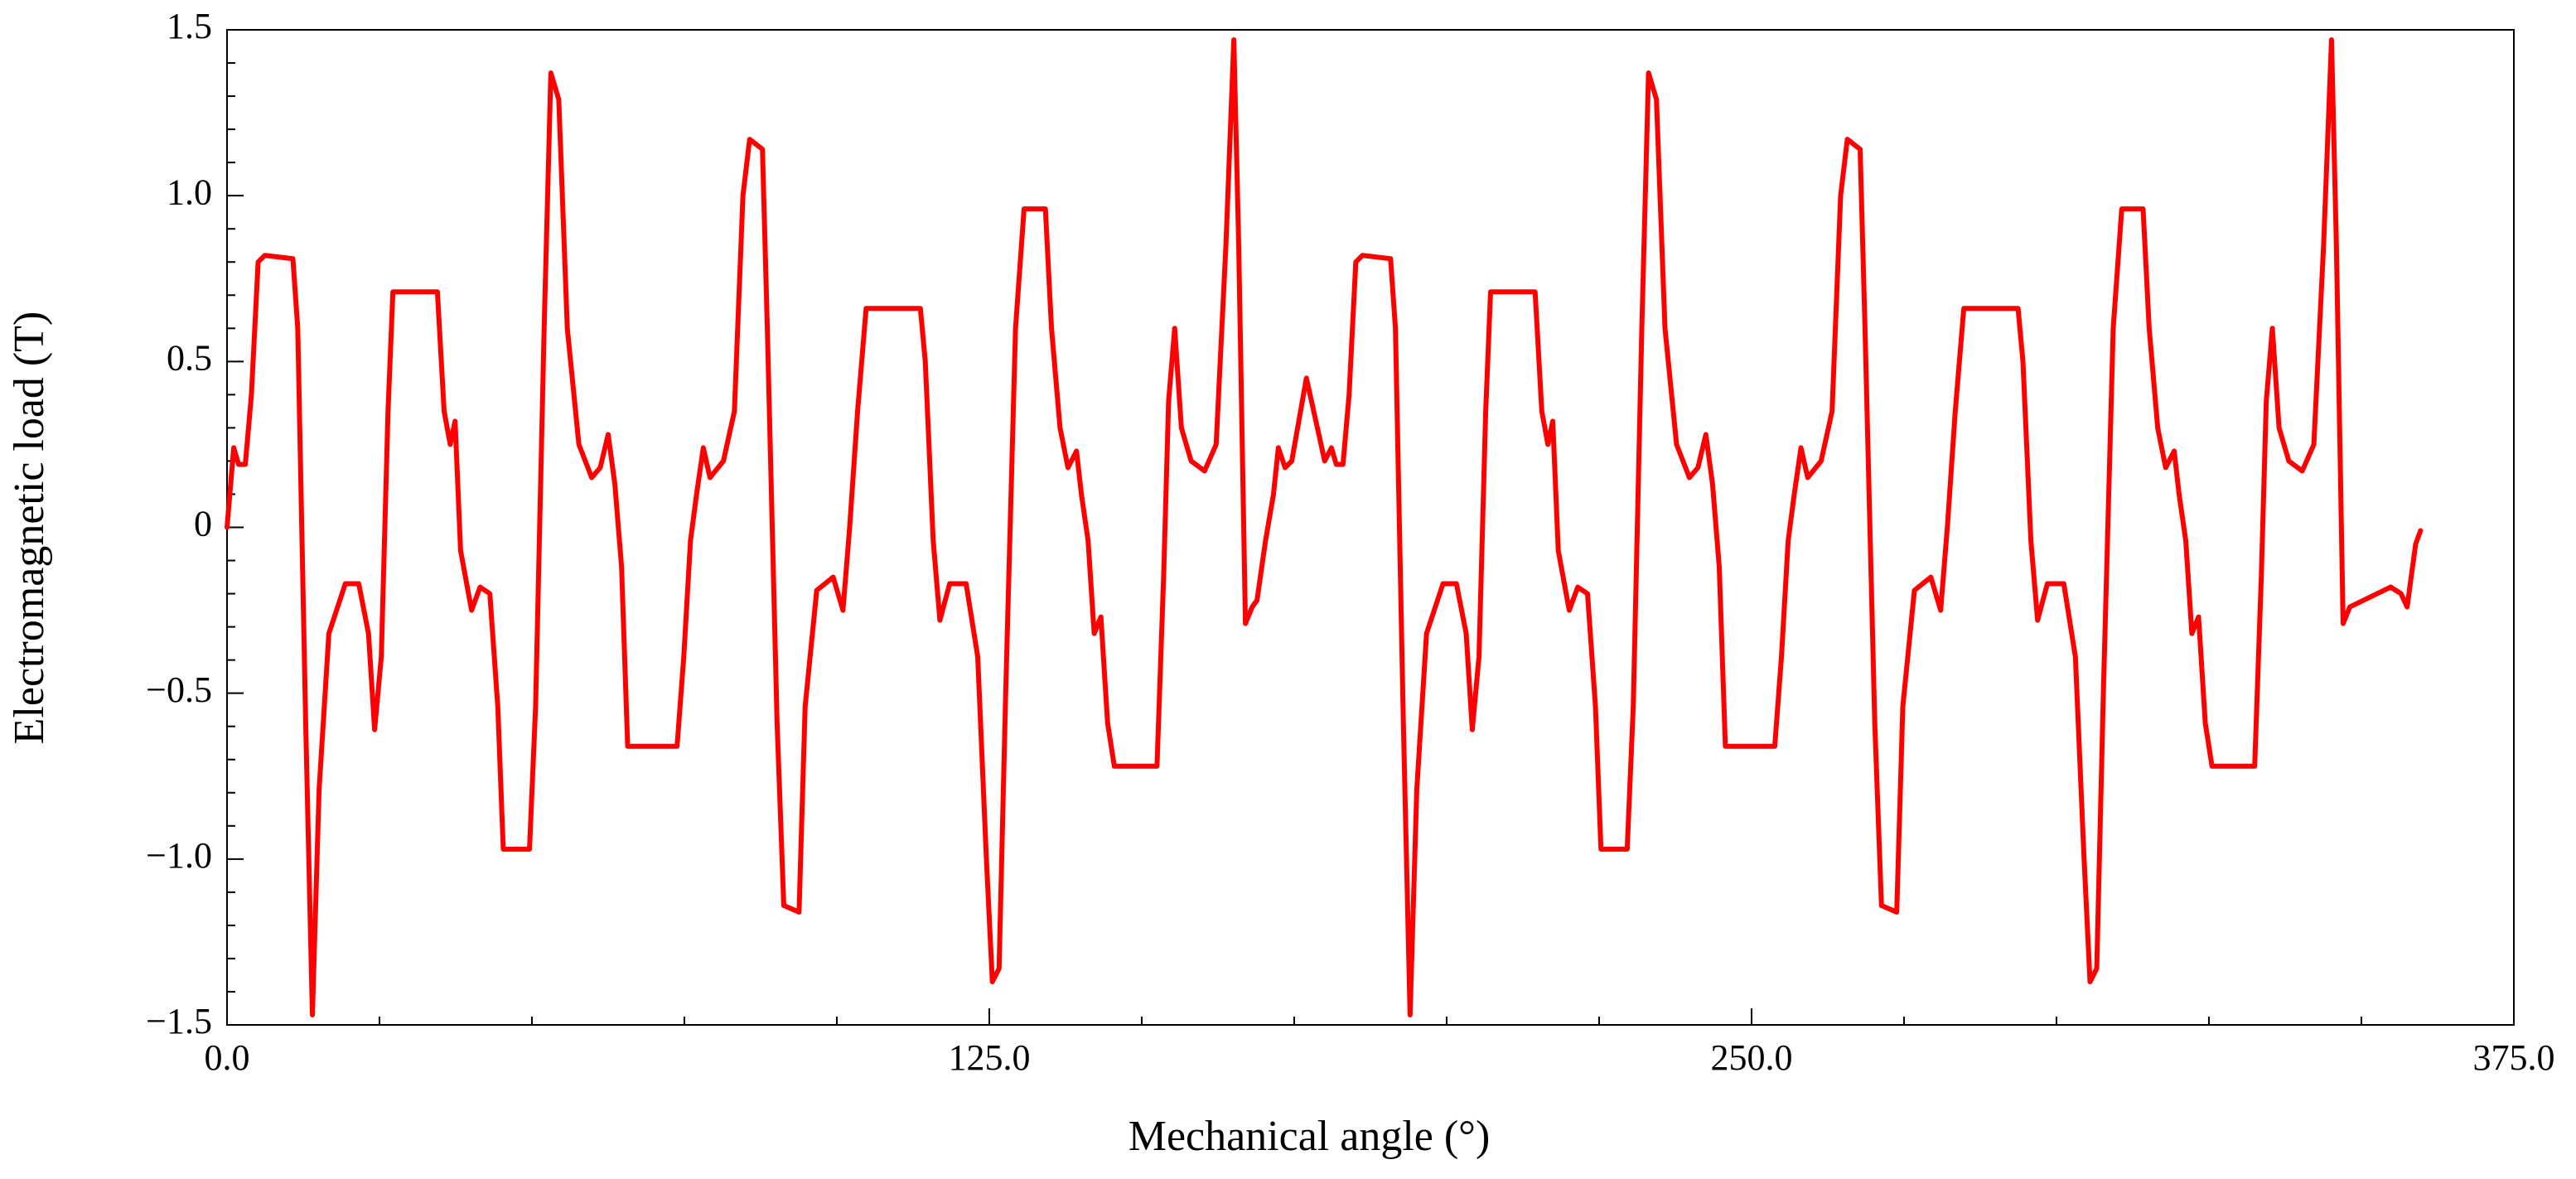 This screenshot has width=2576, height=1179. I want to click on x-tick-label: 0.0, so click(227, 1058).